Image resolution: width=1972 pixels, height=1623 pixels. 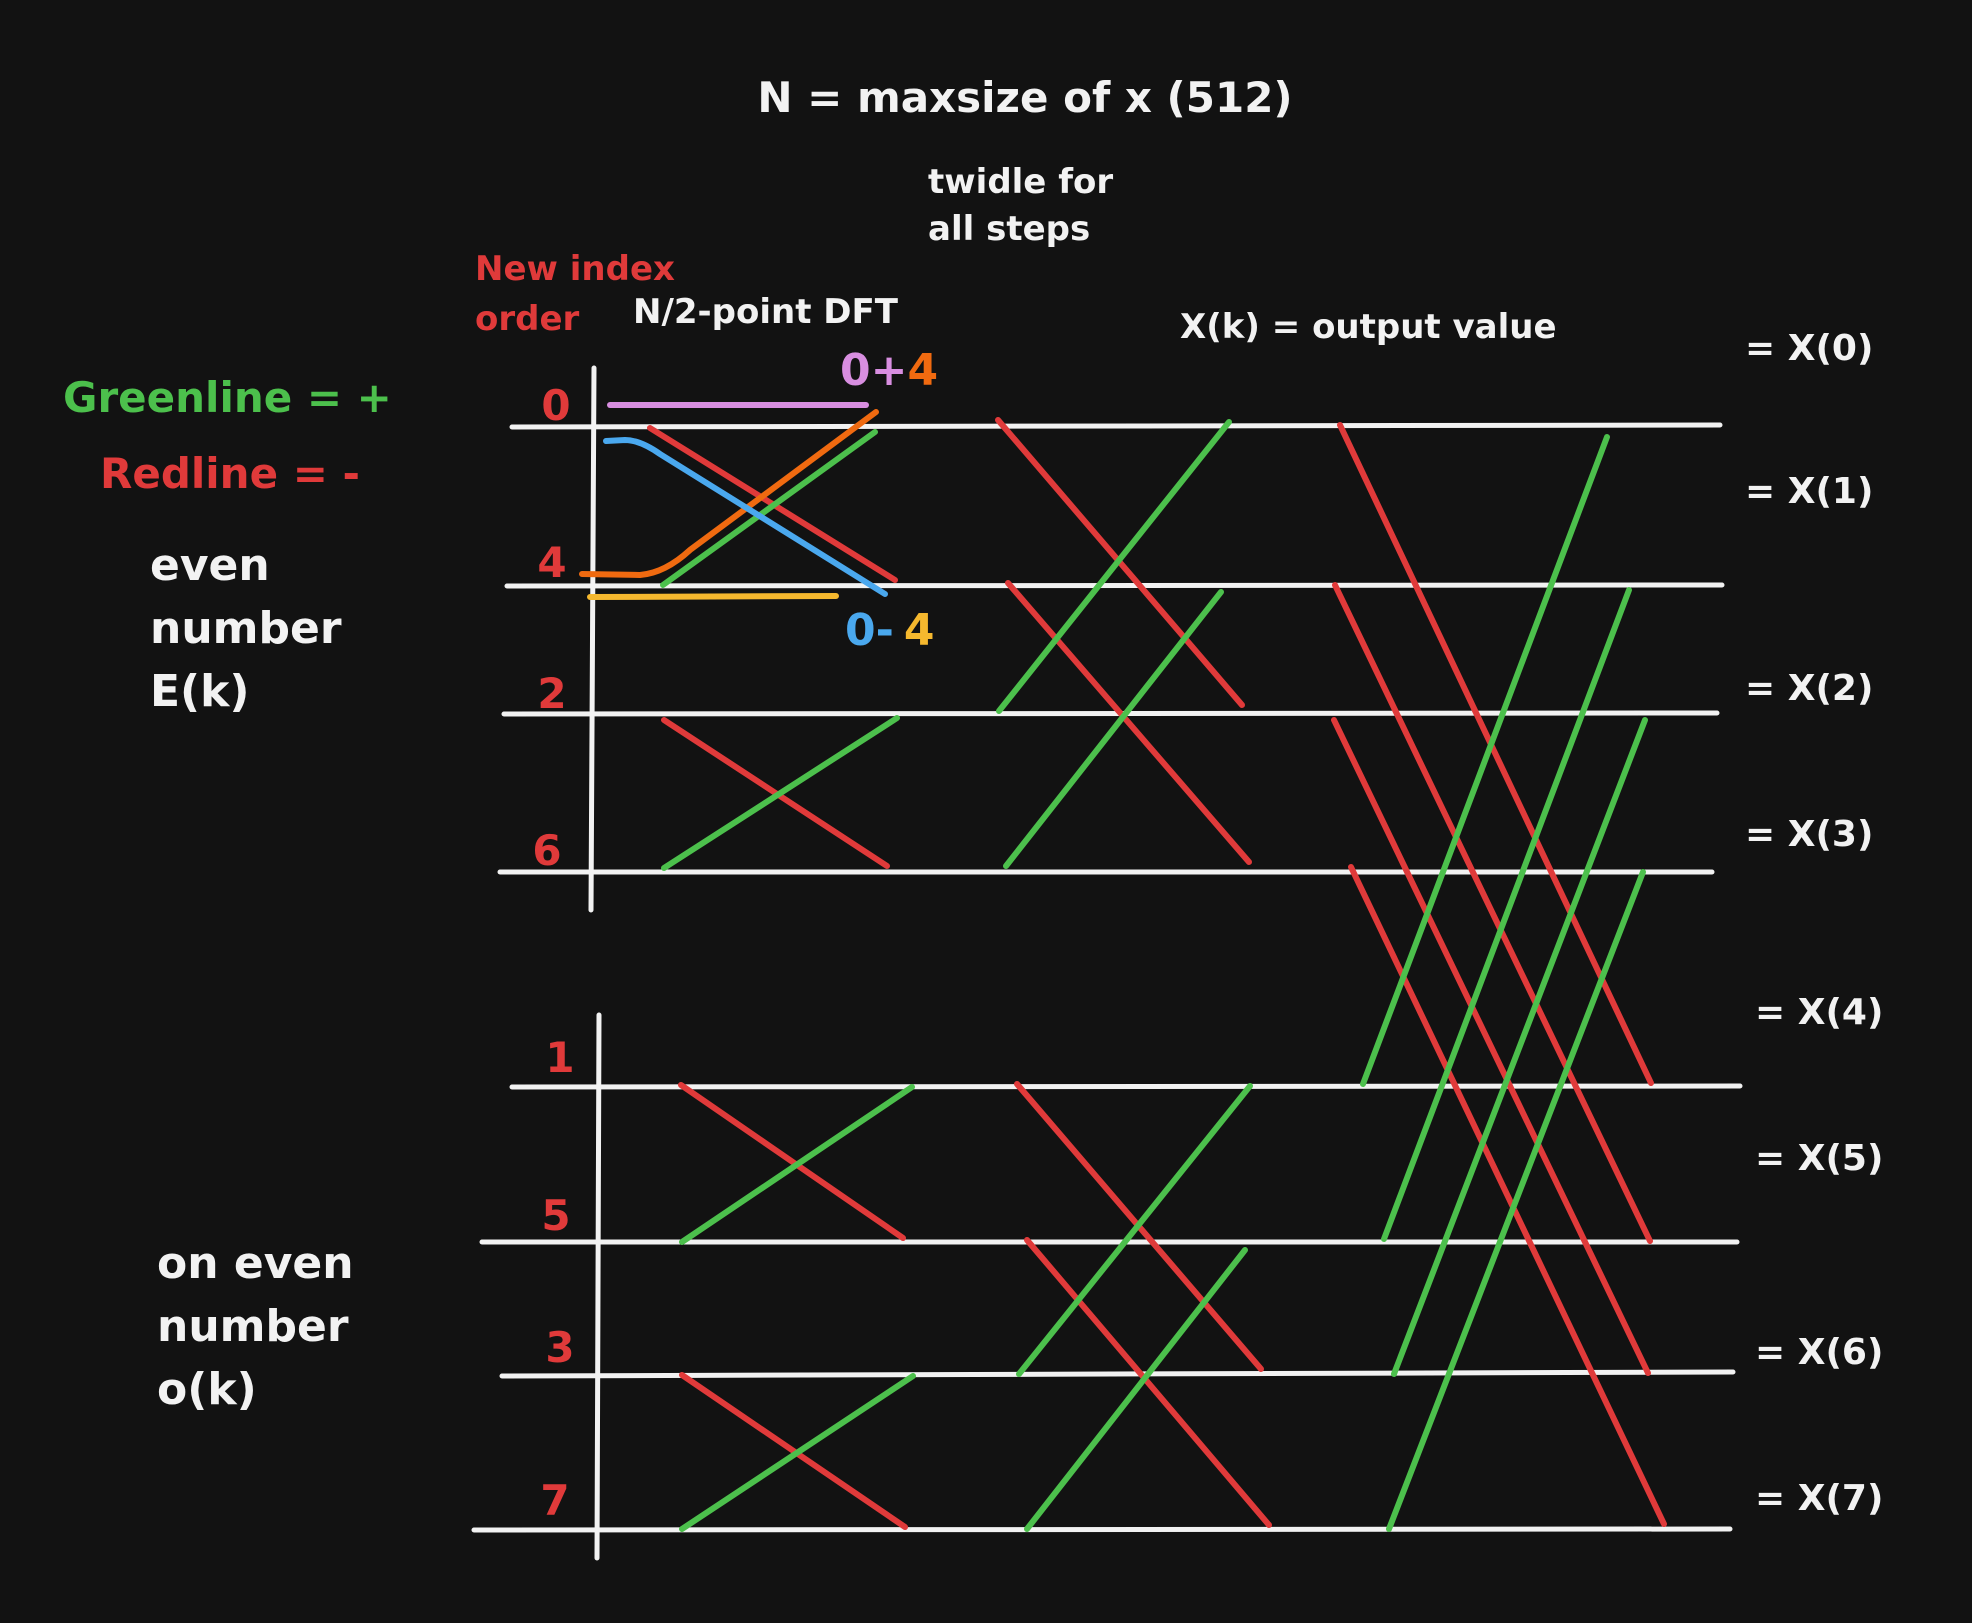 What do you see at coordinates (592, 639) in the screenshot?
I see `even-axis` at bounding box center [592, 639].